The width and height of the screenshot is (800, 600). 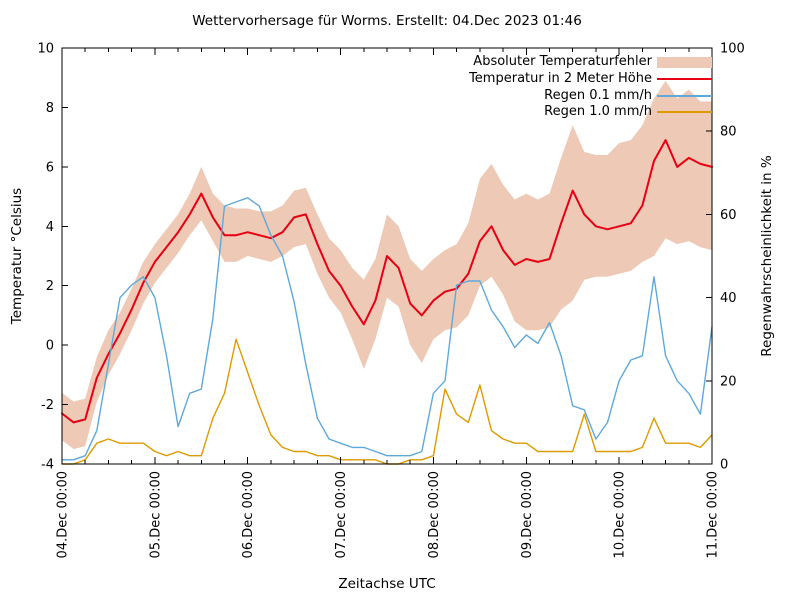 What do you see at coordinates (684, 79) in the screenshot?
I see `legend-line-temperature` at bounding box center [684, 79].